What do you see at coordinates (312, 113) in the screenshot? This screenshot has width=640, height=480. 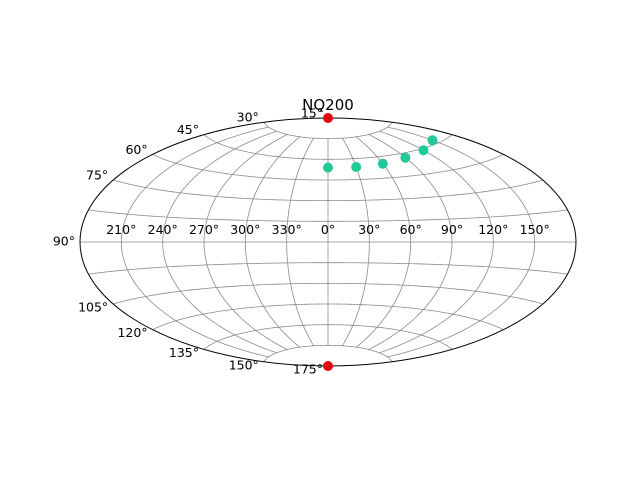 I see `lat-tick-label: 15°` at bounding box center [312, 113].